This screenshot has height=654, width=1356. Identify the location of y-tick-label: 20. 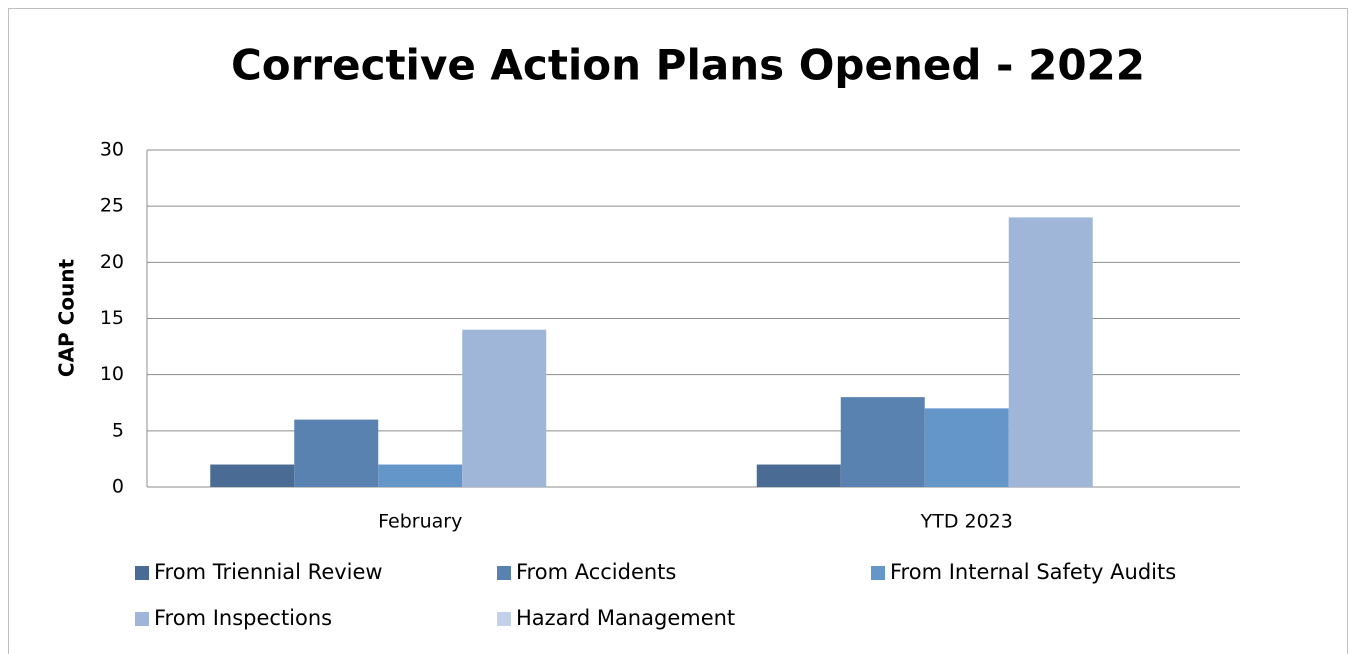
(112, 262).